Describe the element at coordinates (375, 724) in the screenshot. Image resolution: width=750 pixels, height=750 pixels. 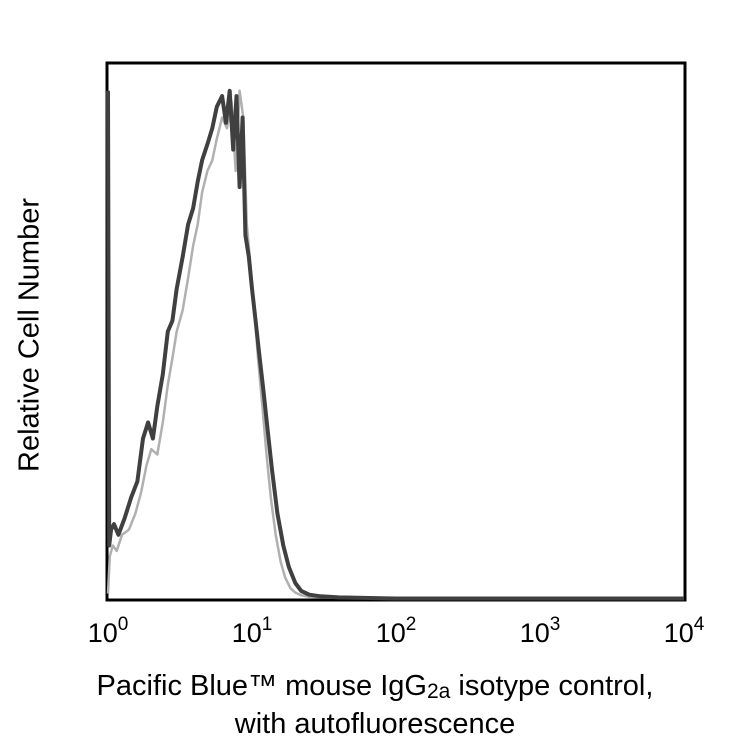
I see `x-axis-label-line2: with autofluorescence` at that location.